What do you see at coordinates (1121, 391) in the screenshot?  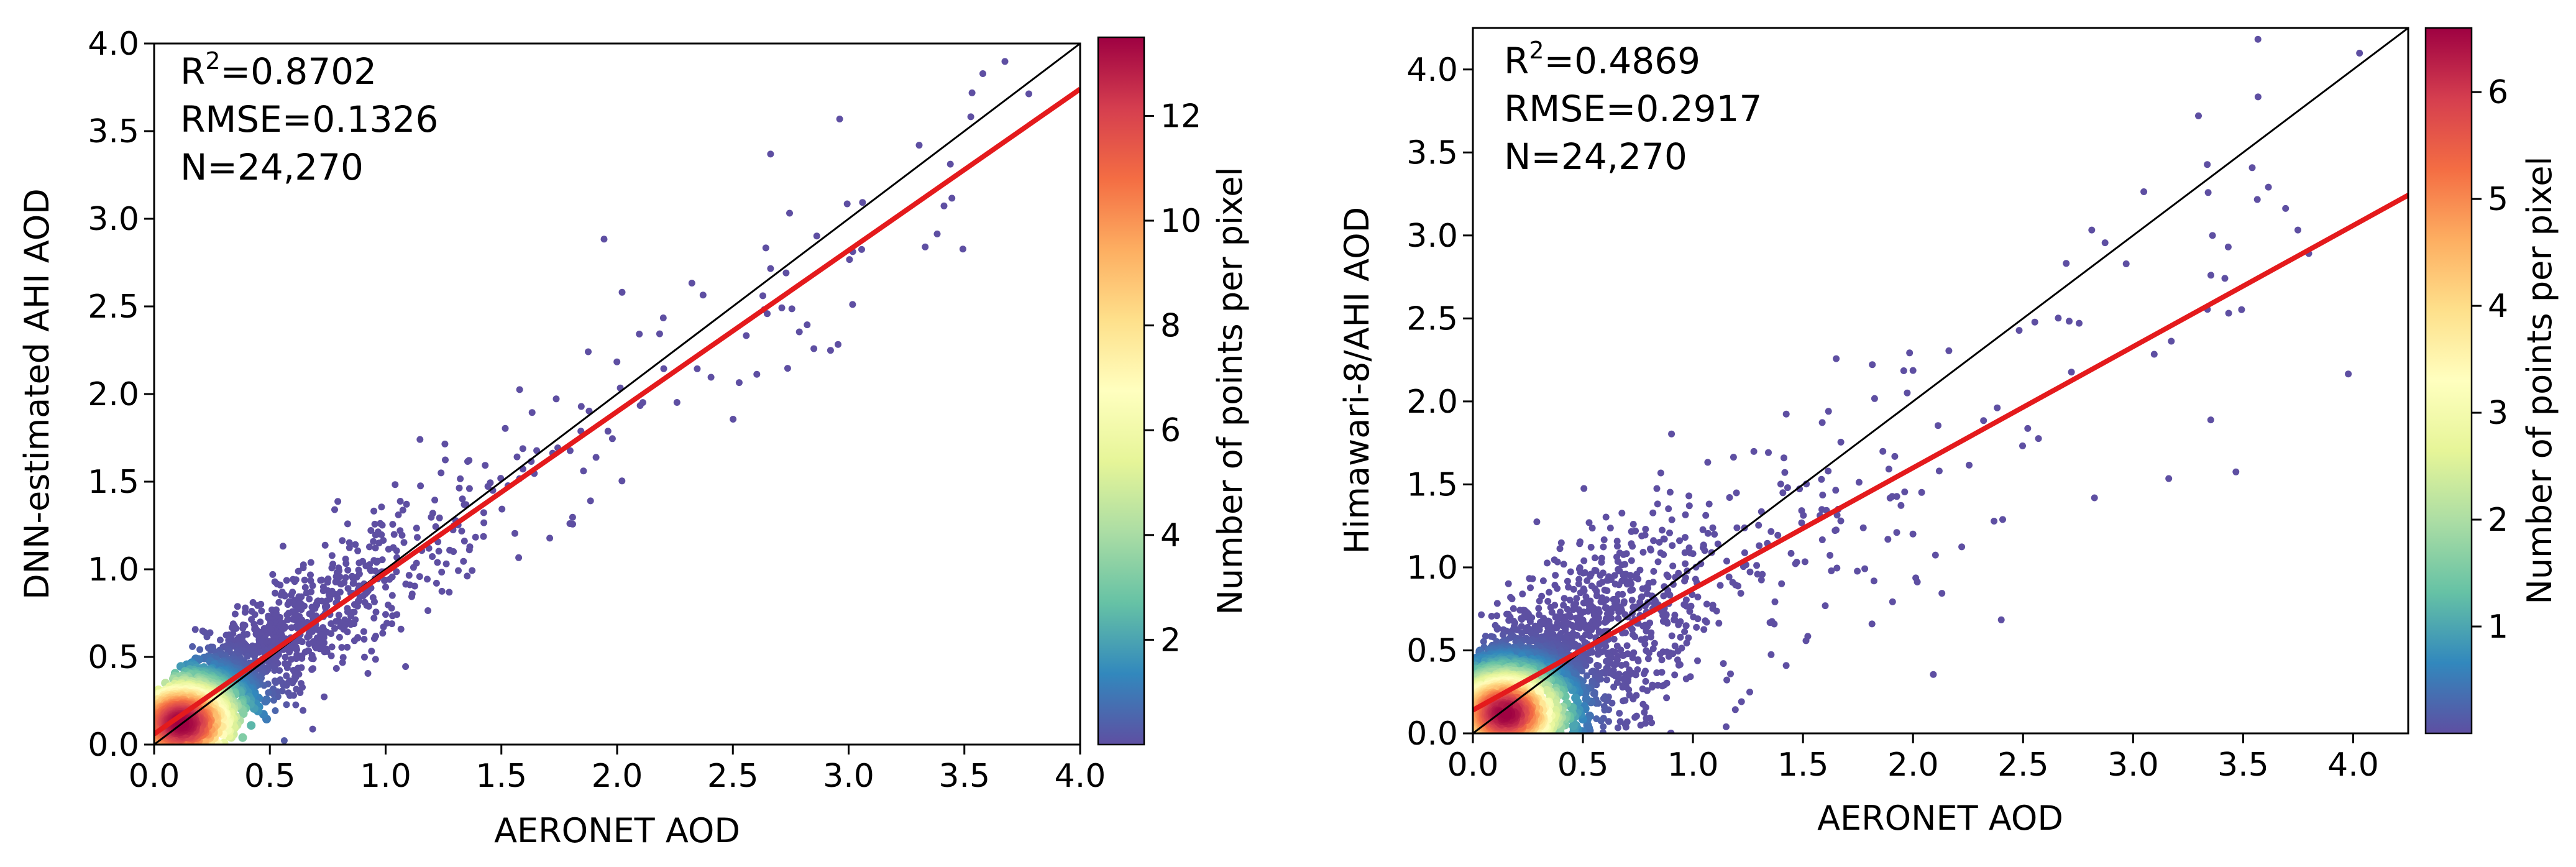 I see `left-colorbar-gradient` at bounding box center [1121, 391].